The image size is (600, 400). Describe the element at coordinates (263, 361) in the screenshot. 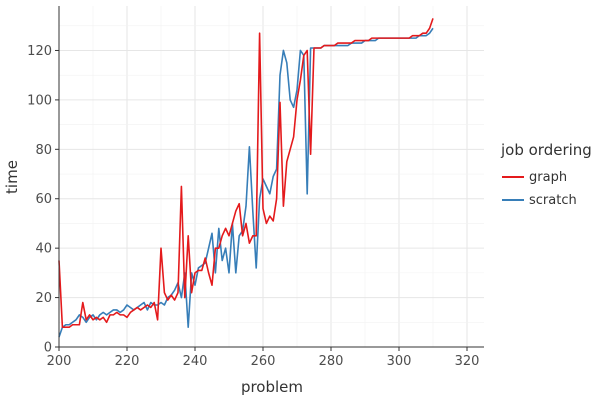

I see `x-tick-label: 260` at that location.